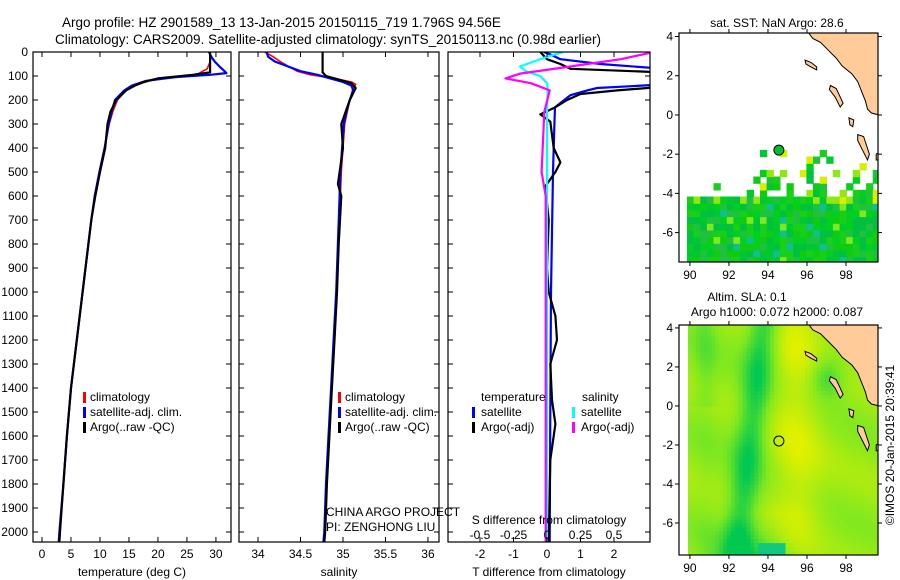  Describe the element at coordinates (301, 554) in the screenshot. I see `x-tick-label: 34.5` at that location.